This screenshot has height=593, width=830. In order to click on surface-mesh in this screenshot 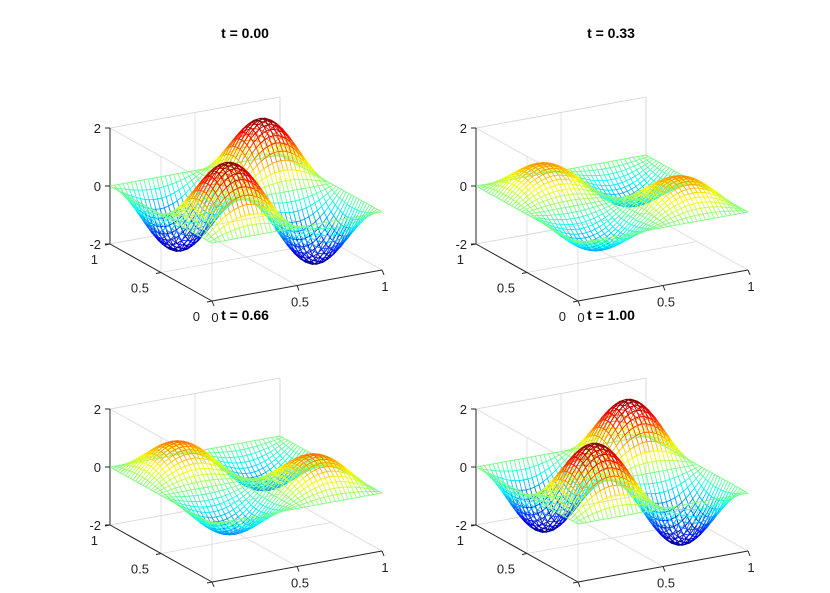, I will do `click(246, 191)`.